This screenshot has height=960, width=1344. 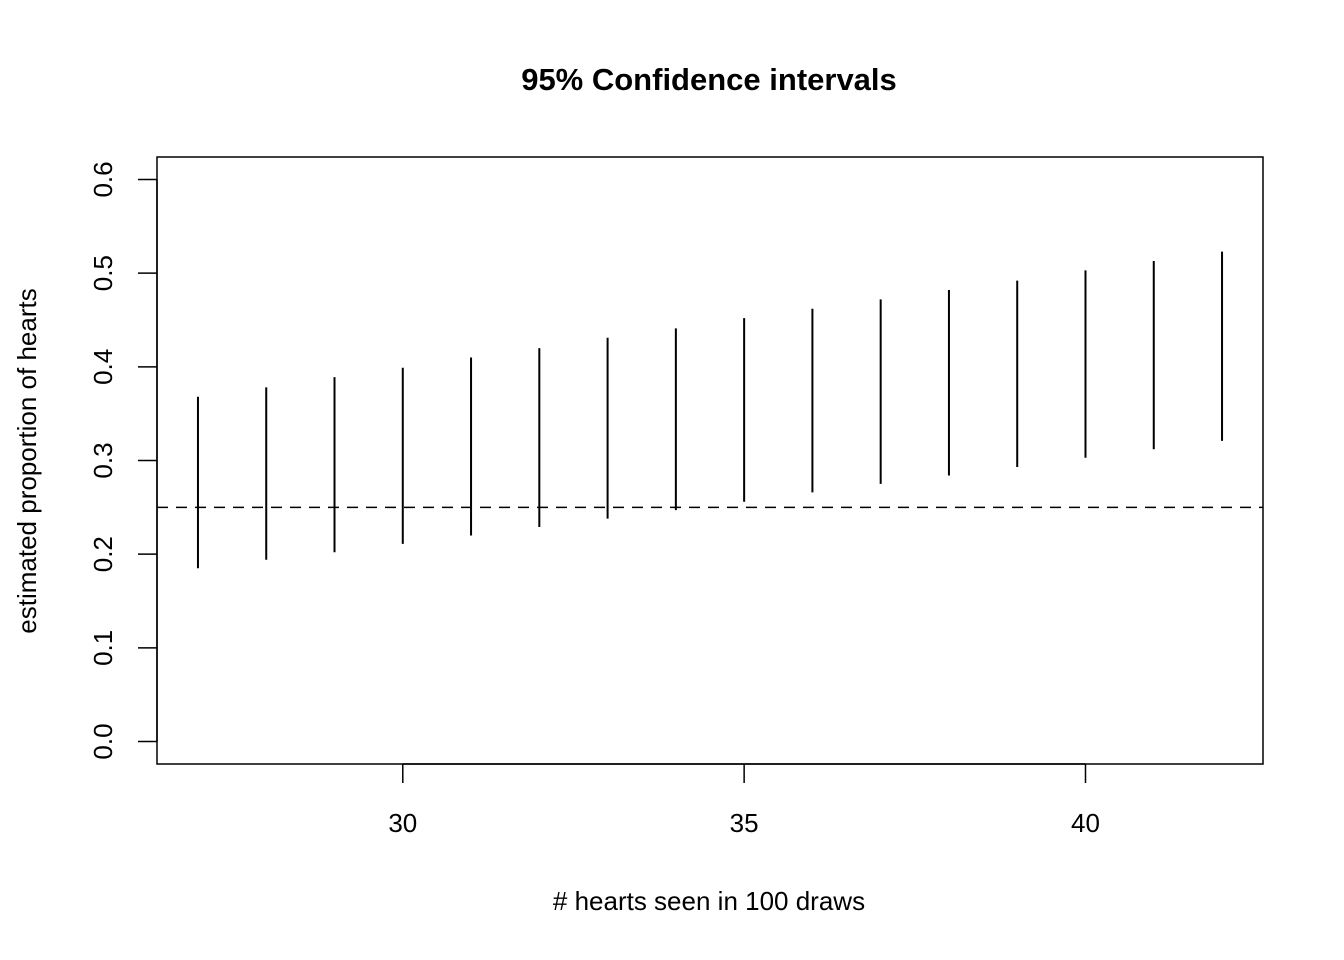 I want to click on y-axis-label: estimated proportion of hearts, so click(x=27, y=460).